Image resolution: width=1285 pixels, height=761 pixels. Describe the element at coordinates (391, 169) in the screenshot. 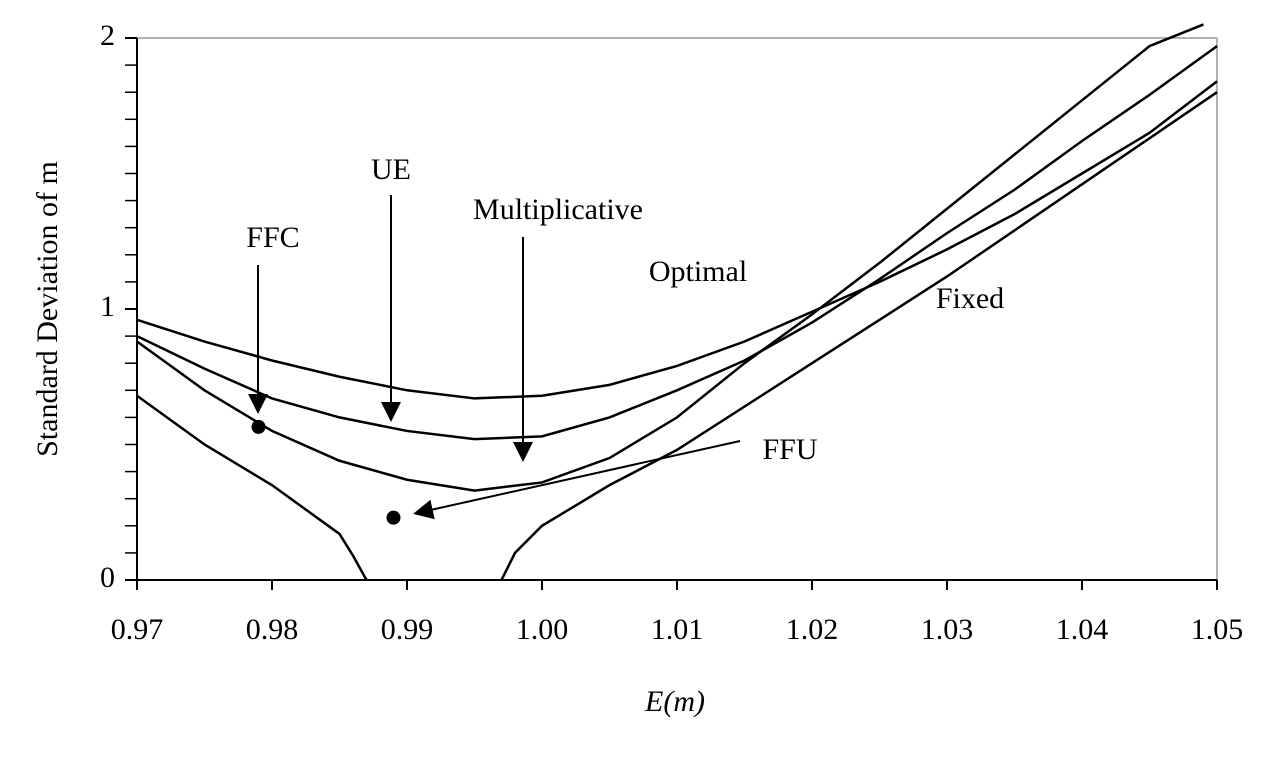

I see `annotation: UE` at that location.